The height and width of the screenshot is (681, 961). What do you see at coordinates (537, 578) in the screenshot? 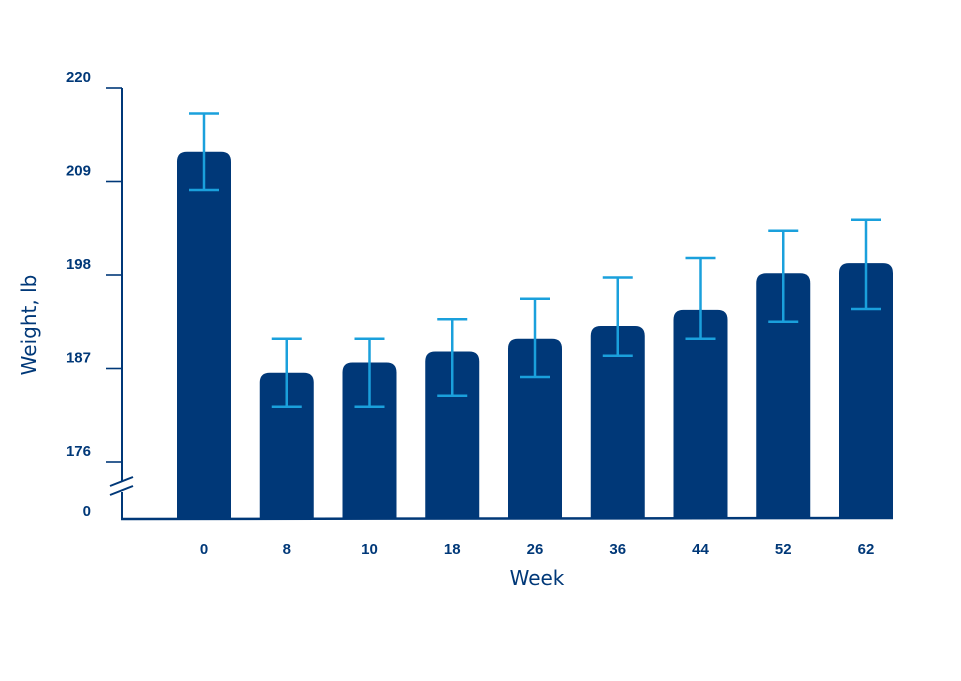
I see `x-axis-title: Week` at bounding box center [537, 578].